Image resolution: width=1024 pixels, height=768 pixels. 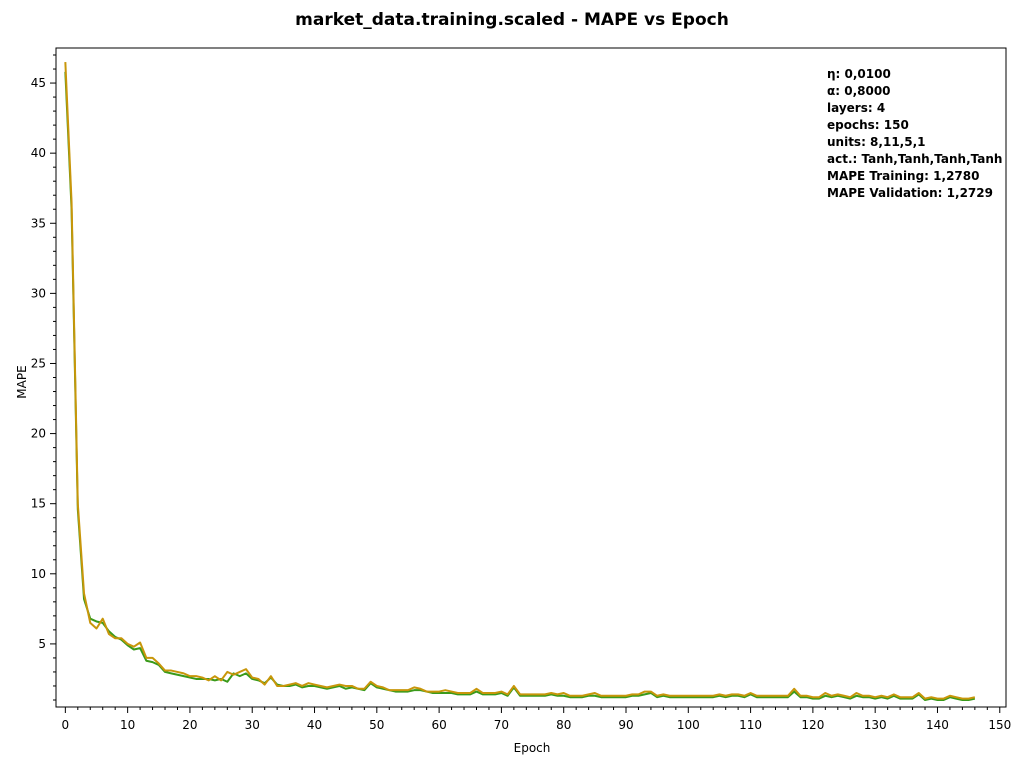 I want to click on x-tick-label: 40, so click(x=314, y=725).